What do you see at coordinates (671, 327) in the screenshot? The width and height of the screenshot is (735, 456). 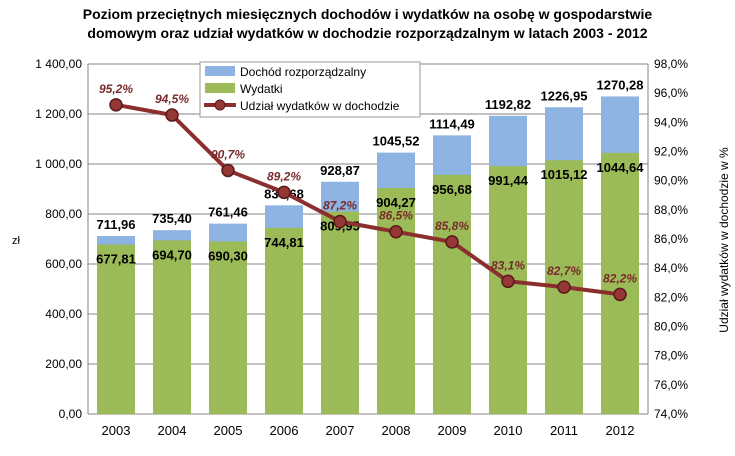 I see `y2-tick-label: 80,0%` at bounding box center [671, 327].